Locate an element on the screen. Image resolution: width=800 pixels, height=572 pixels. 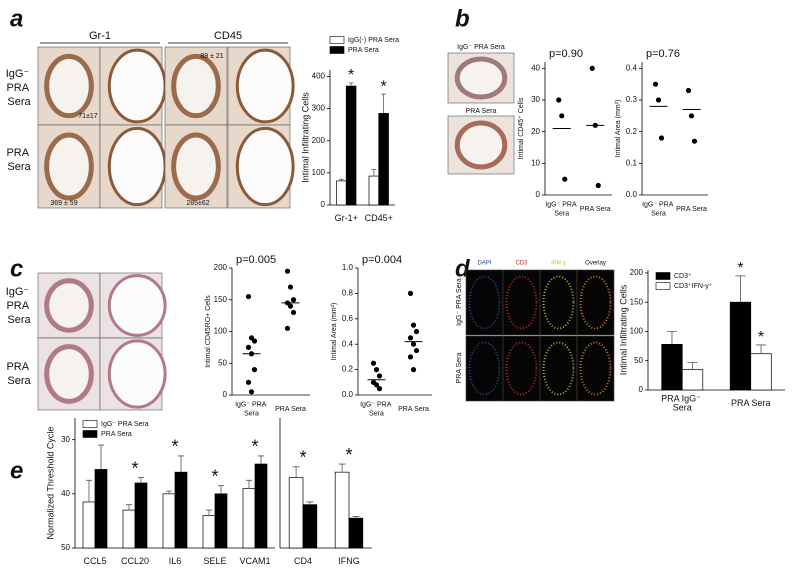
y-axis-label: Intimal CD45RO+ Cells is located at coordinates (208, 331).